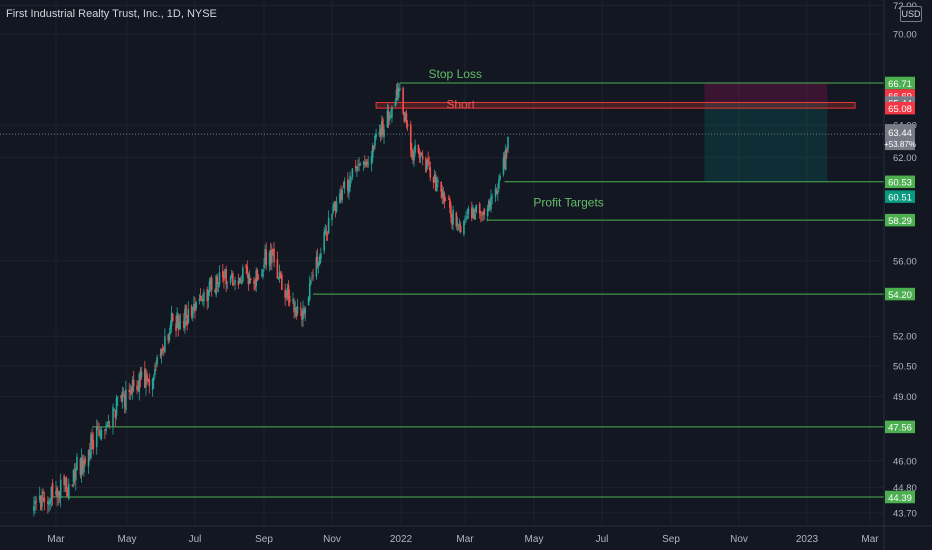 The height and width of the screenshot is (550, 932). Describe the element at coordinates (455, 74) in the screenshot. I see `annotation-stop-loss: Stop Loss` at that location.